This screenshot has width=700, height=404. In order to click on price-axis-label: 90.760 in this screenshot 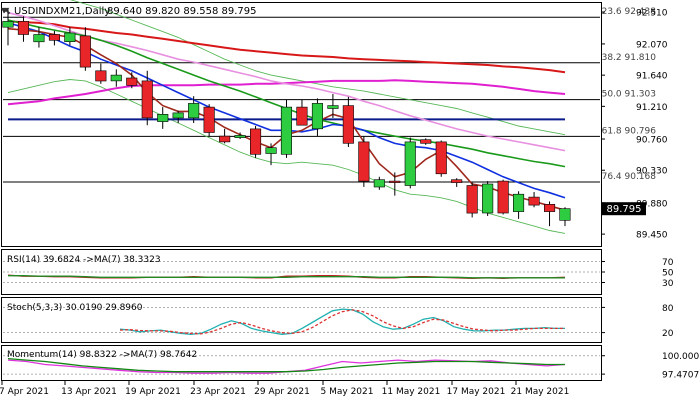, I will do `click(652, 141)`.